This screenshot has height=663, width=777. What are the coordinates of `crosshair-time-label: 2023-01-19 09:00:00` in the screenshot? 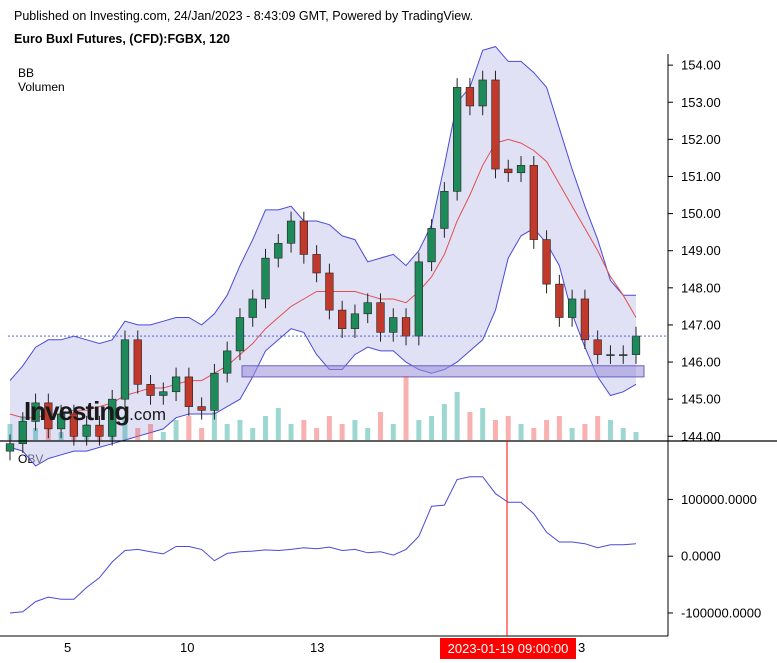 It's located at (508, 648).